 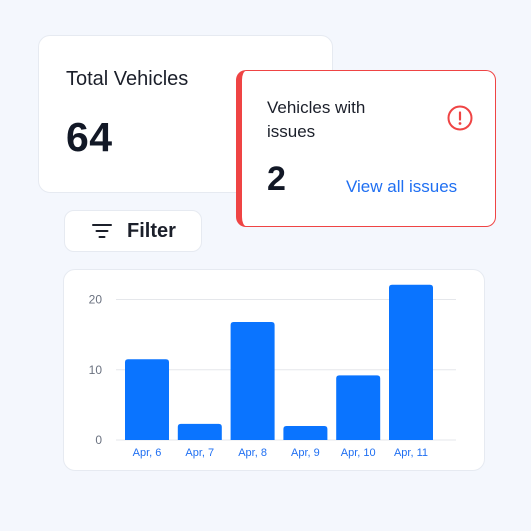 I want to click on view-all-issues-link: View all issues, so click(x=402, y=186).